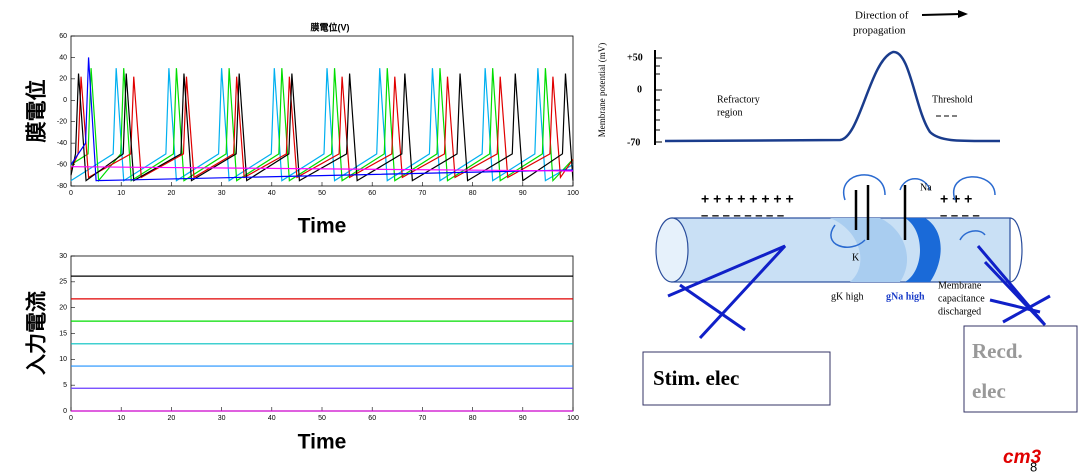 This screenshot has width=1078, height=476. I want to click on label: region, so click(730, 112).